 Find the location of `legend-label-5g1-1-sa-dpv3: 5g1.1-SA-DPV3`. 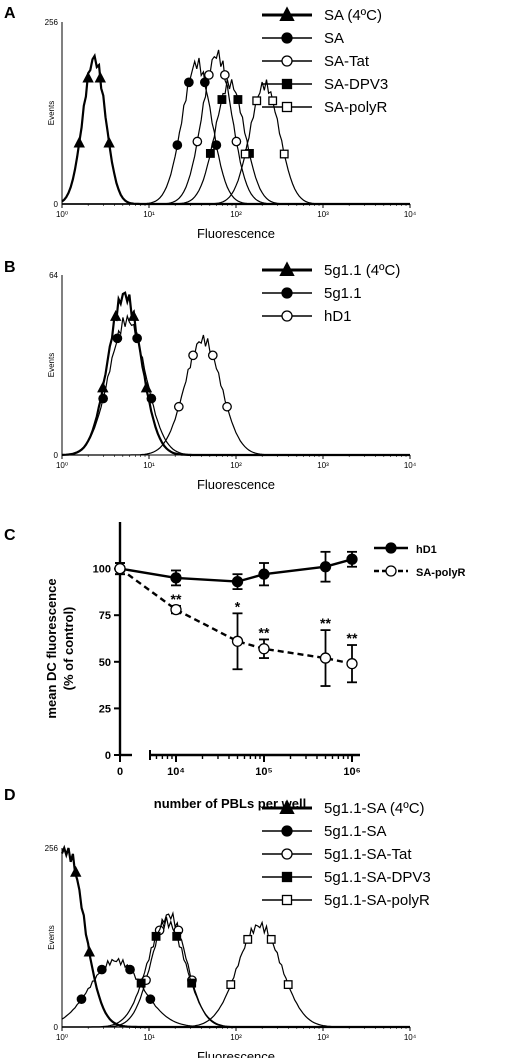

legend-label-5g1-1-sa-dpv3: 5g1.1-SA-DPV3 is located at coordinates (377, 877).